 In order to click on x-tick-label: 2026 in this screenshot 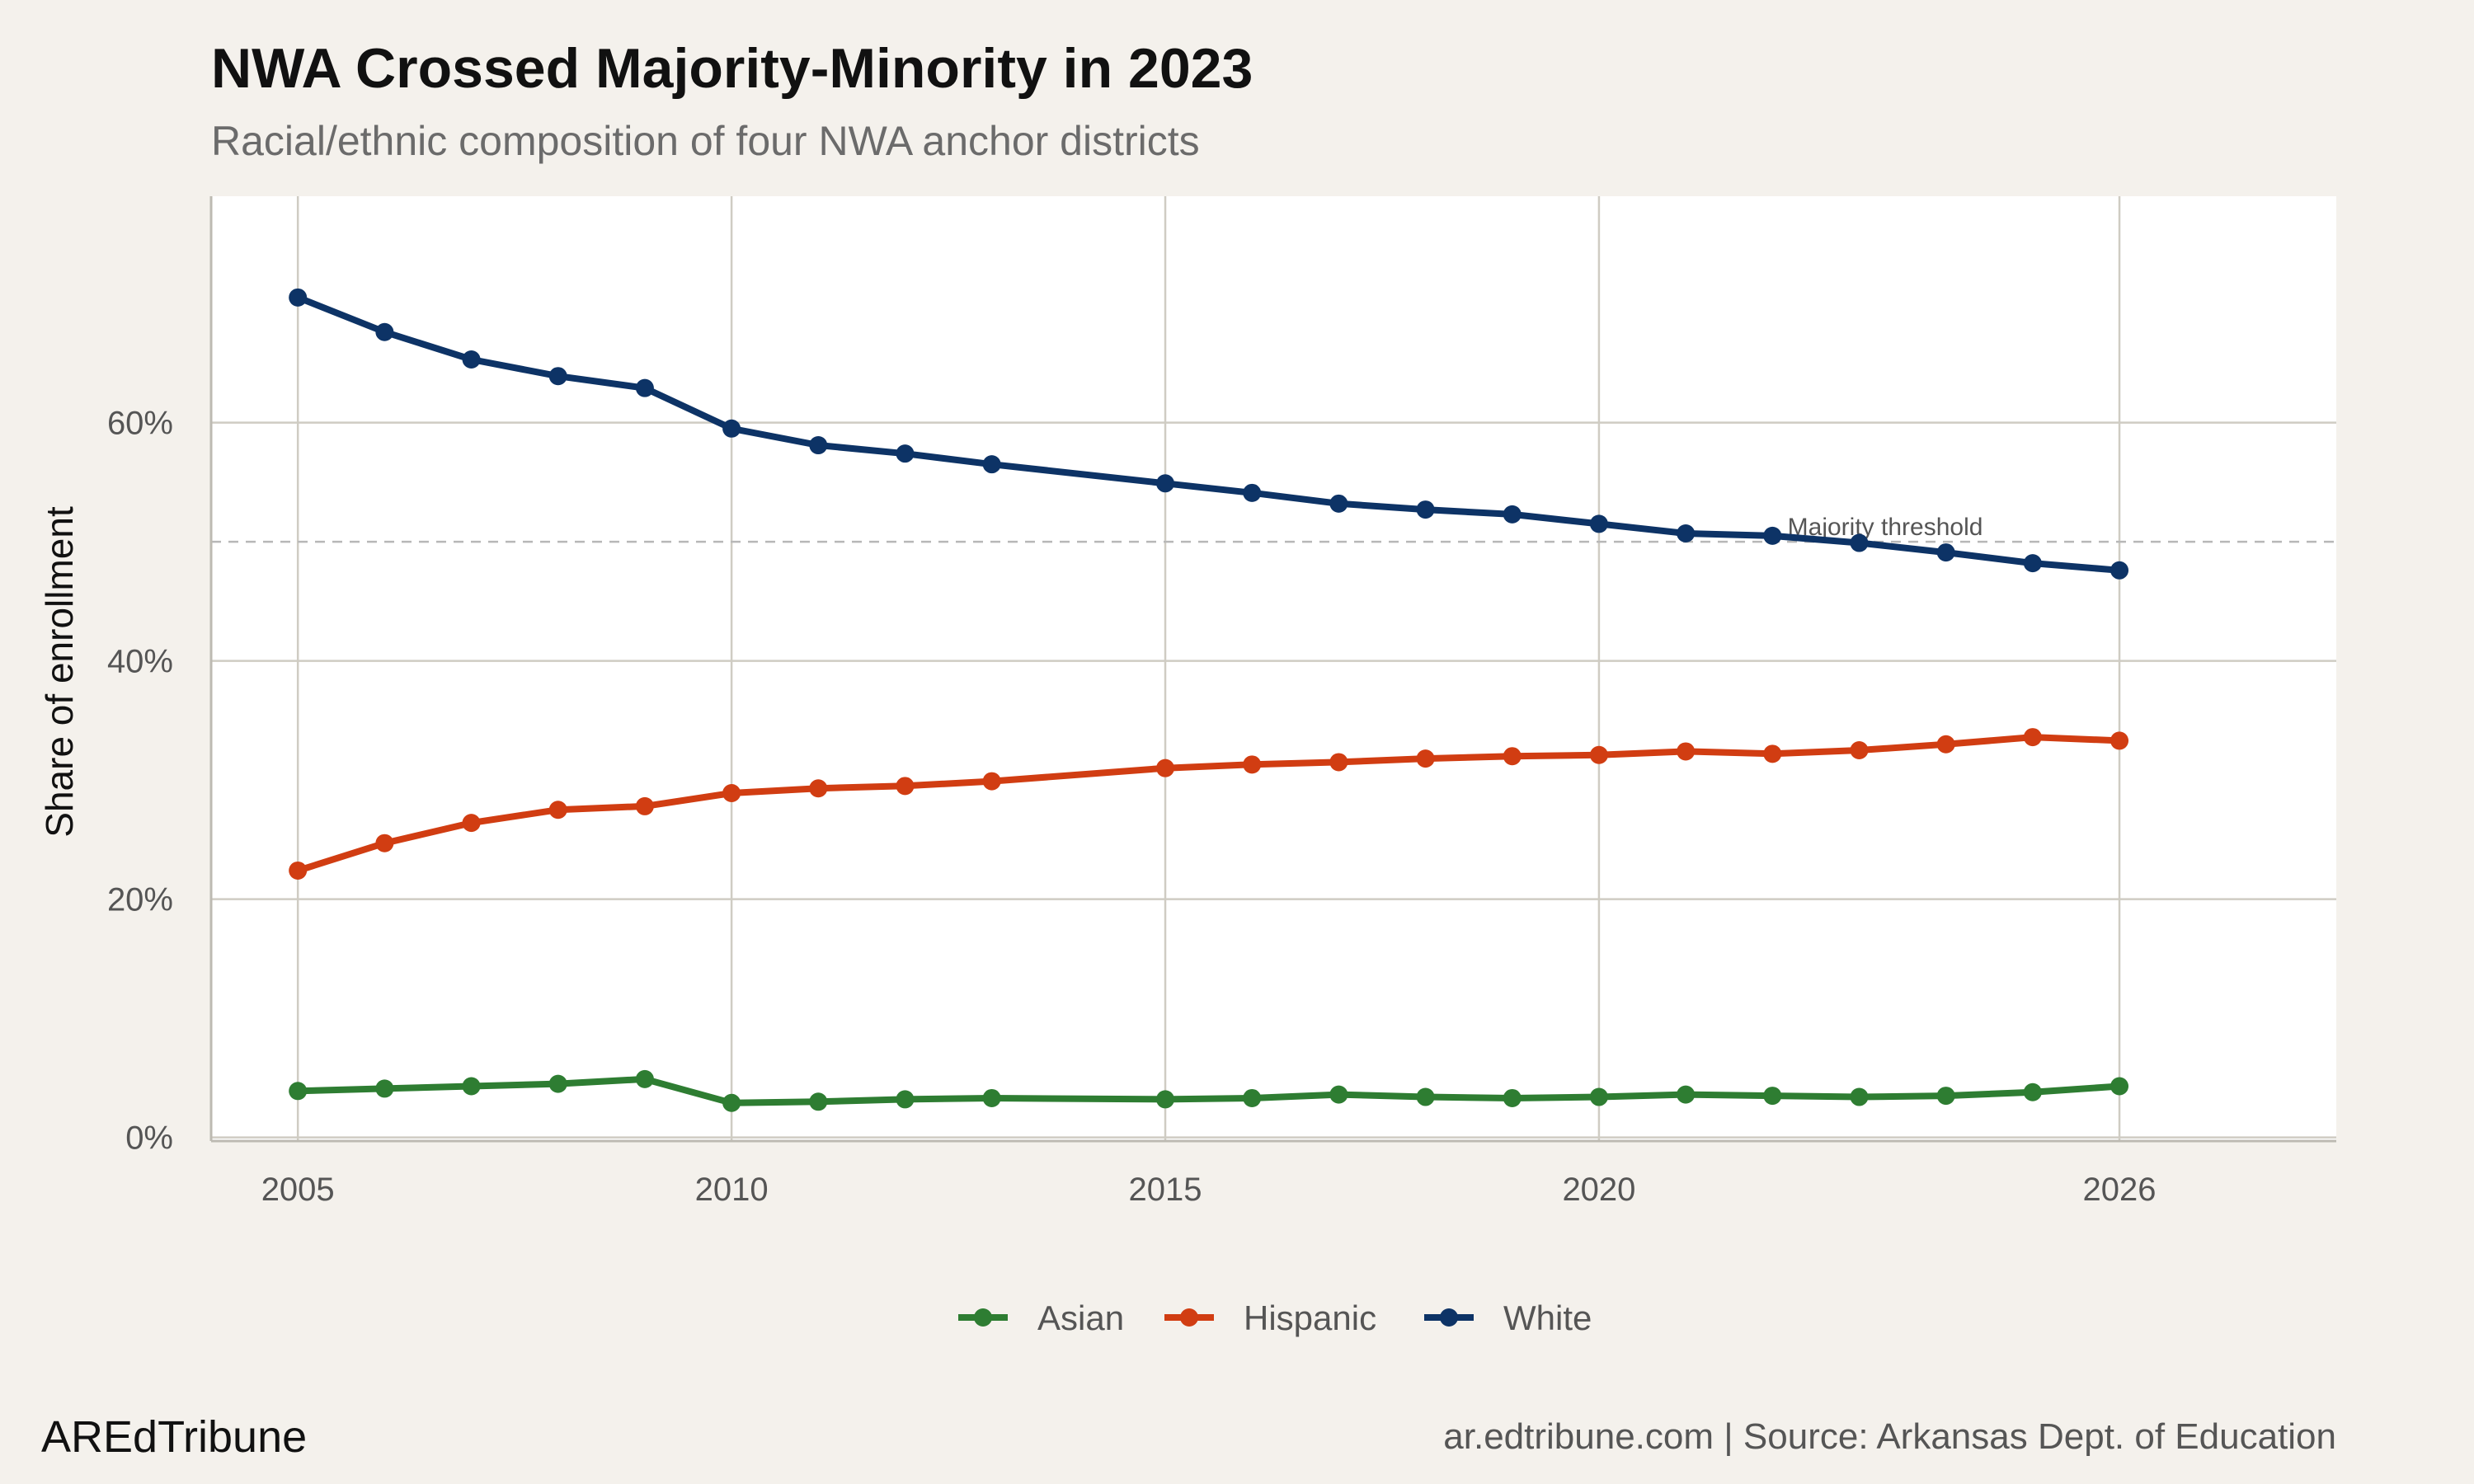, I will do `click(2120, 1190)`.